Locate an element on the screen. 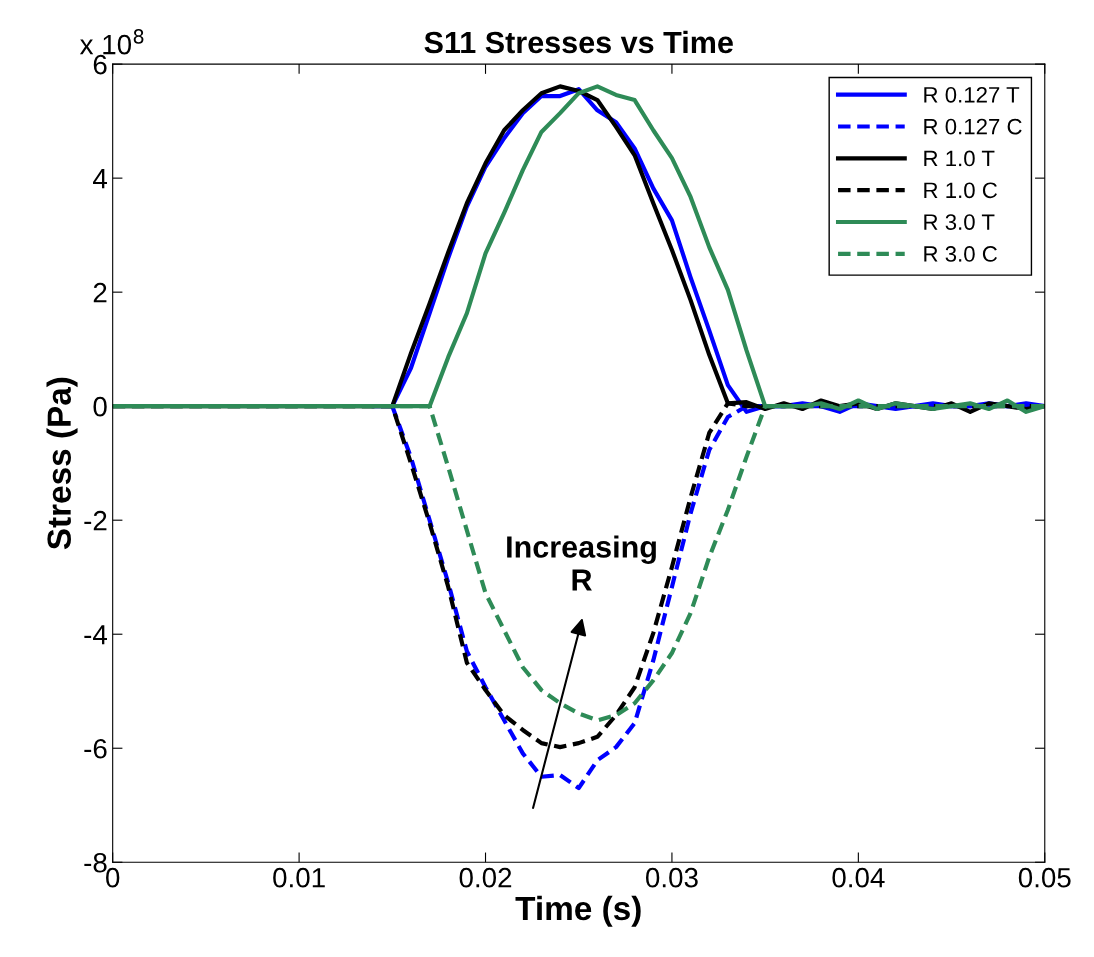 The image size is (1094, 957). y-tick-label: 4 is located at coordinates (100, 179).